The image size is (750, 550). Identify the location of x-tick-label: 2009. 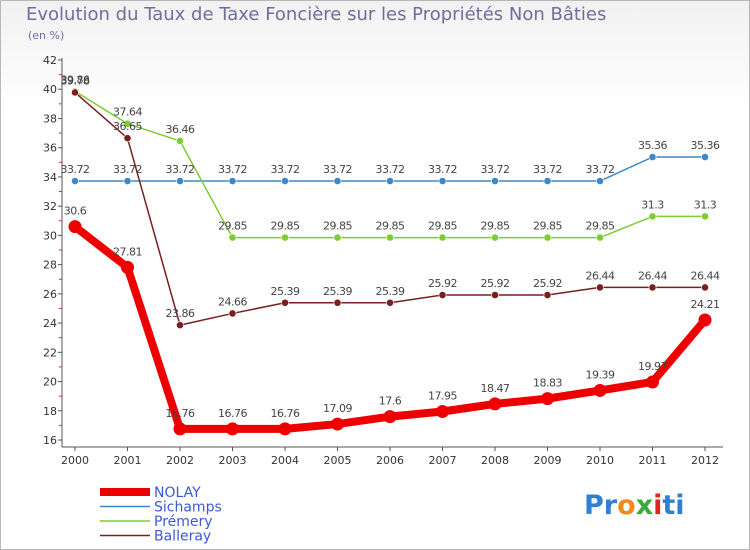
(548, 460).